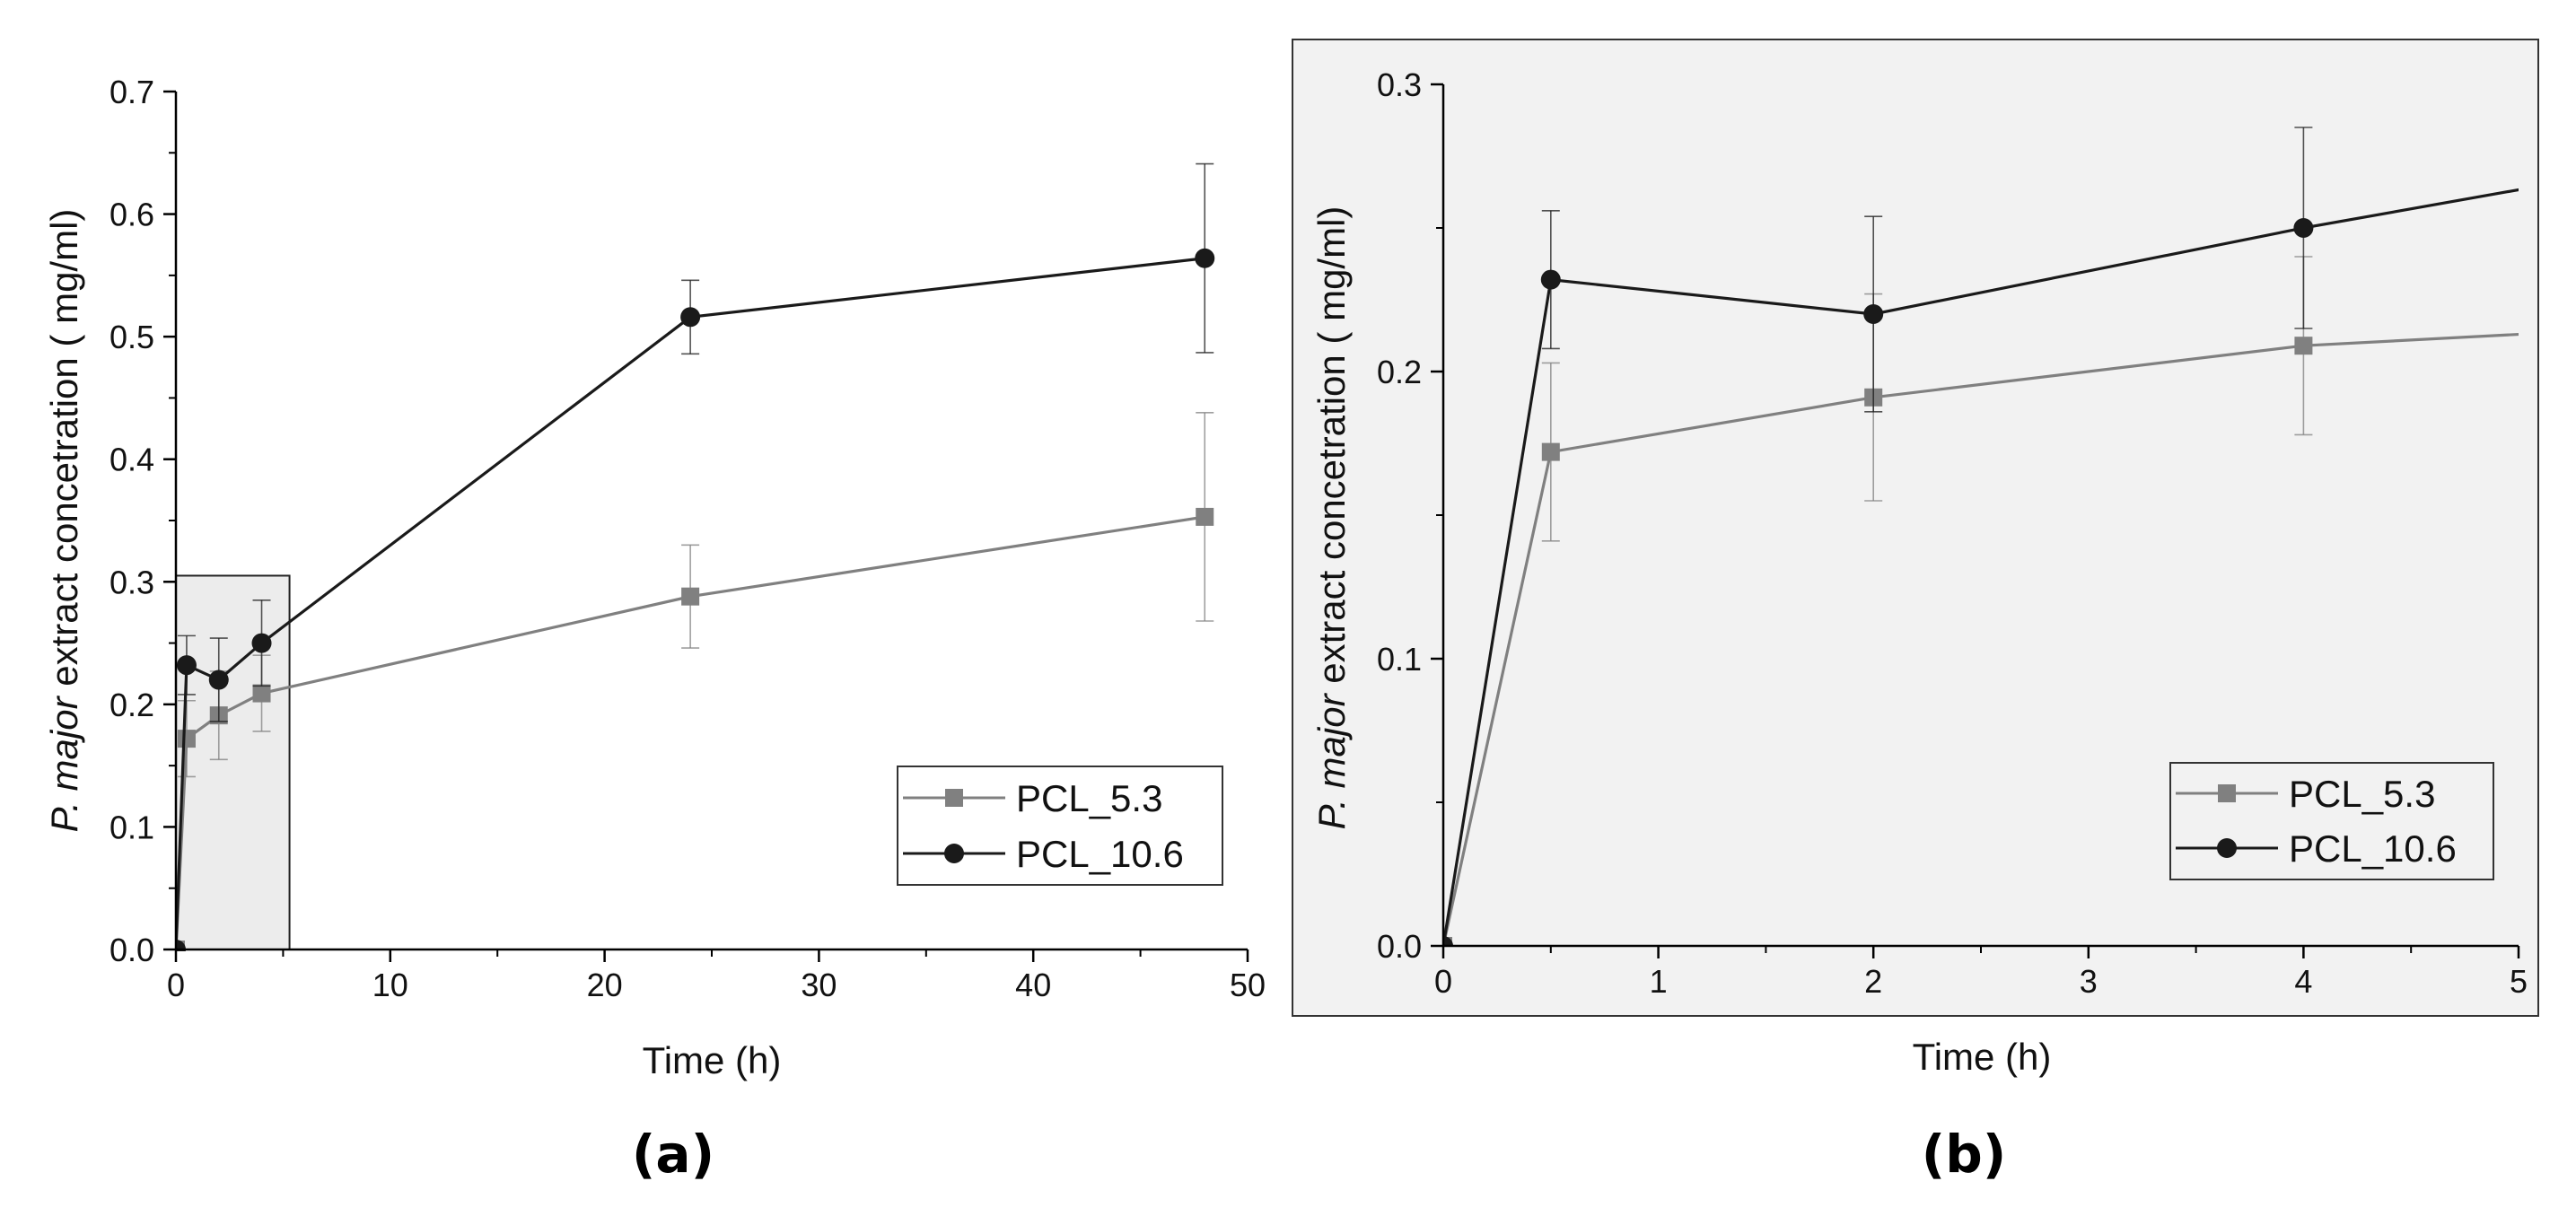  What do you see at coordinates (132, 215) in the screenshot?
I see `y-tick-label: 0.6` at bounding box center [132, 215].